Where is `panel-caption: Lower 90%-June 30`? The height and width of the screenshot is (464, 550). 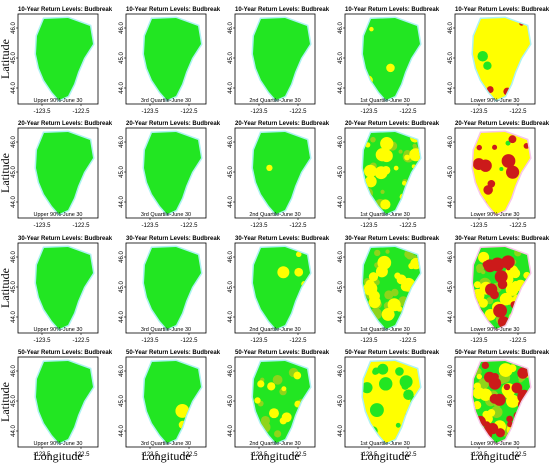 panel-caption: Lower 90%-June 30 is located at coordinates (495, 444).